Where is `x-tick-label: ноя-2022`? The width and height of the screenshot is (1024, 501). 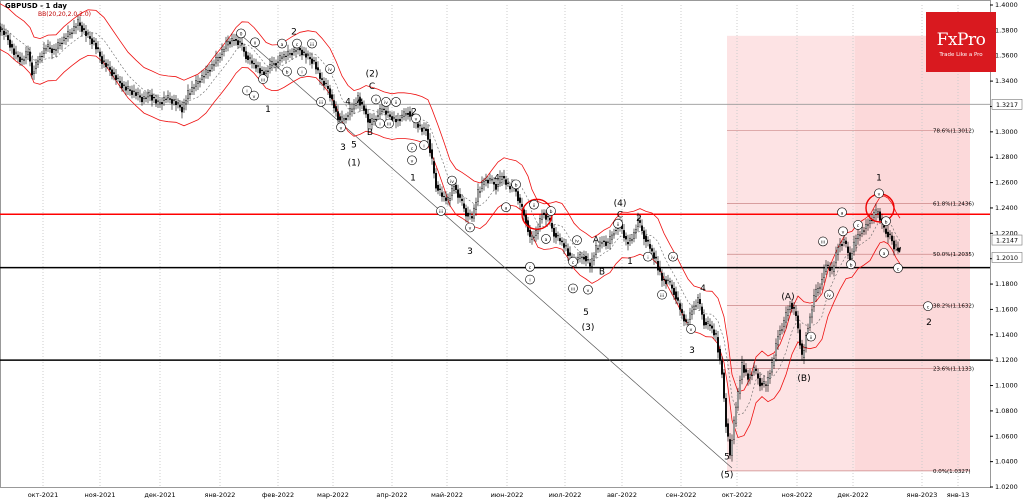
x-tick-label: ноя-2022 is located at coordinates (796, 495).